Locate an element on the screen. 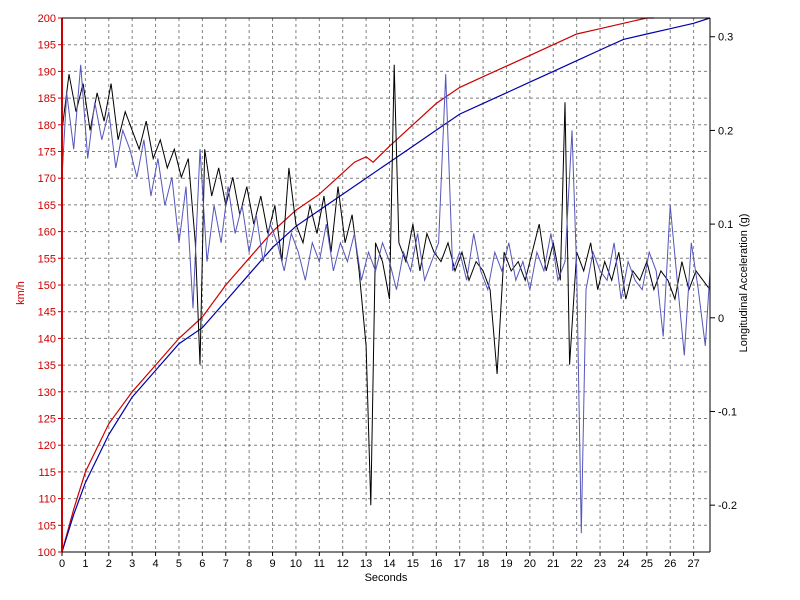 This screenshot has height=600, width=800. x-tick-label: 5 is located at coordinates (179, 564).